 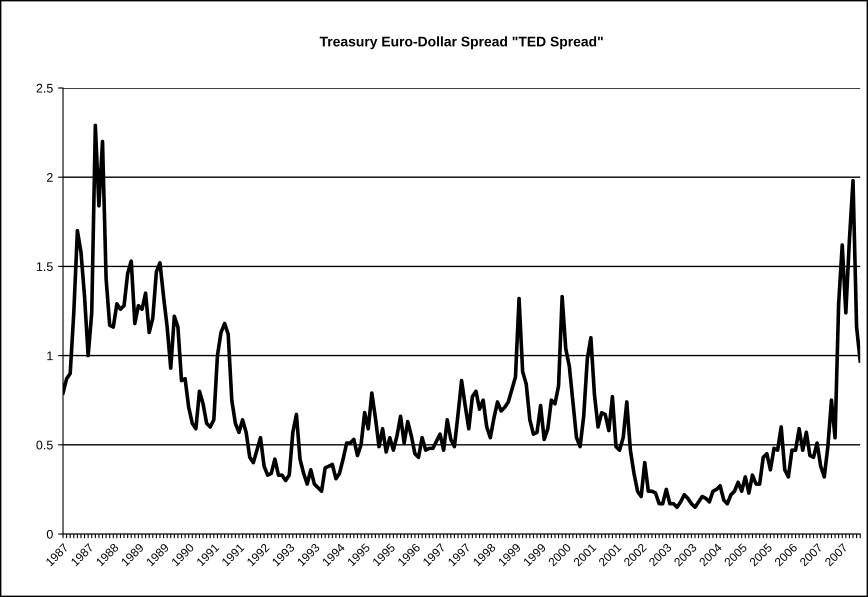 I want to click on y-tick-label: 1, so click(x=50, y=356).